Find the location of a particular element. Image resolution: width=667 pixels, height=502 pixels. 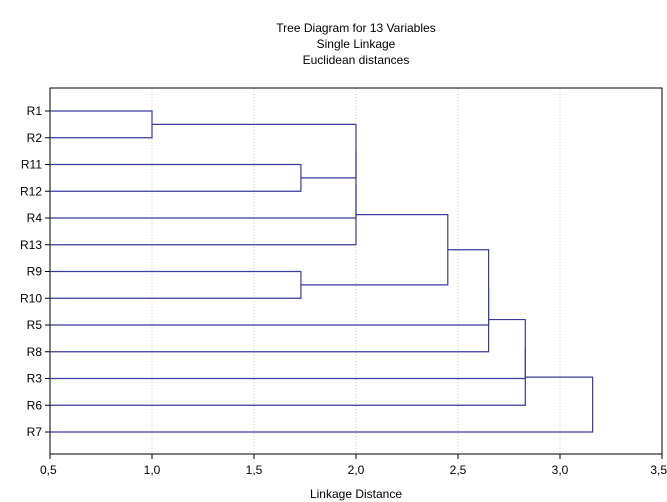

leaf-label: R1 is located at coordinates (35, 111).